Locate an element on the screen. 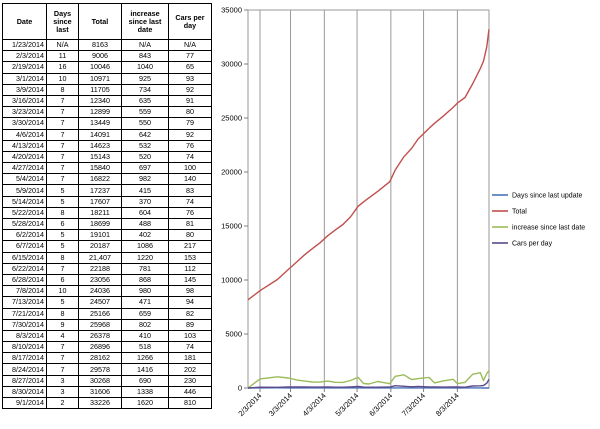 The width and height of the screenshot is (600, 429). legend-label-increase-since-last-date: increase since last date is located at coordinates (548, 228).